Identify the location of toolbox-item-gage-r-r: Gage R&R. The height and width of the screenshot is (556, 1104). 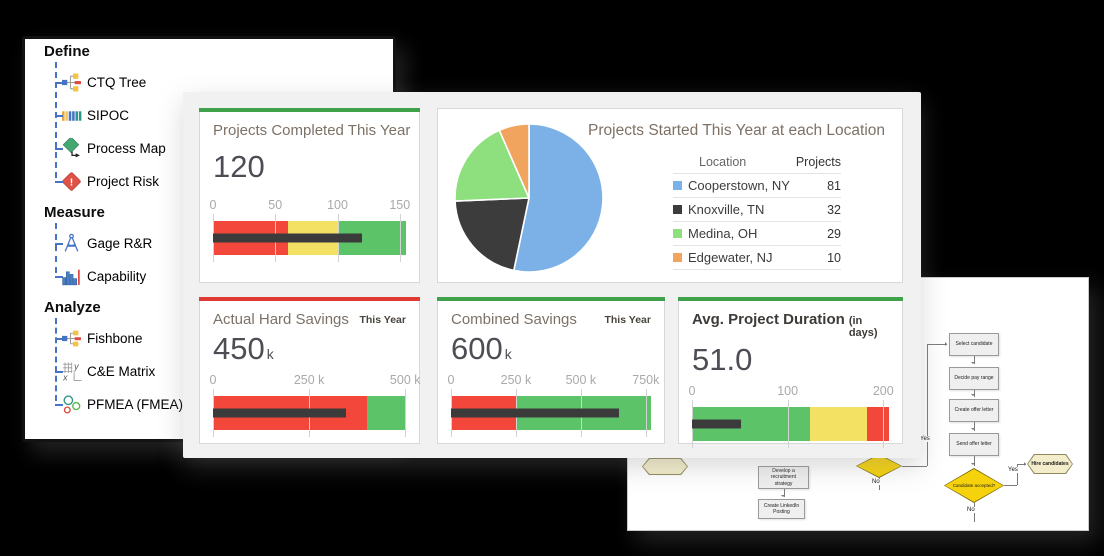
(209, 243).